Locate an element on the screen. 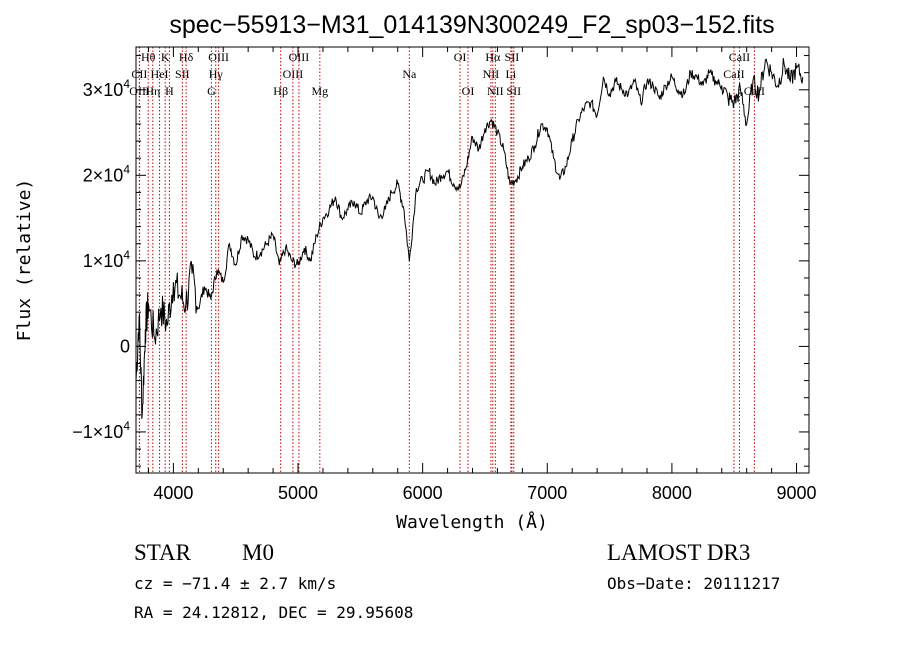 The height and width of the screenshot is (649, 900). x-tick-label: 8000 is located at coordinates (672, 493).